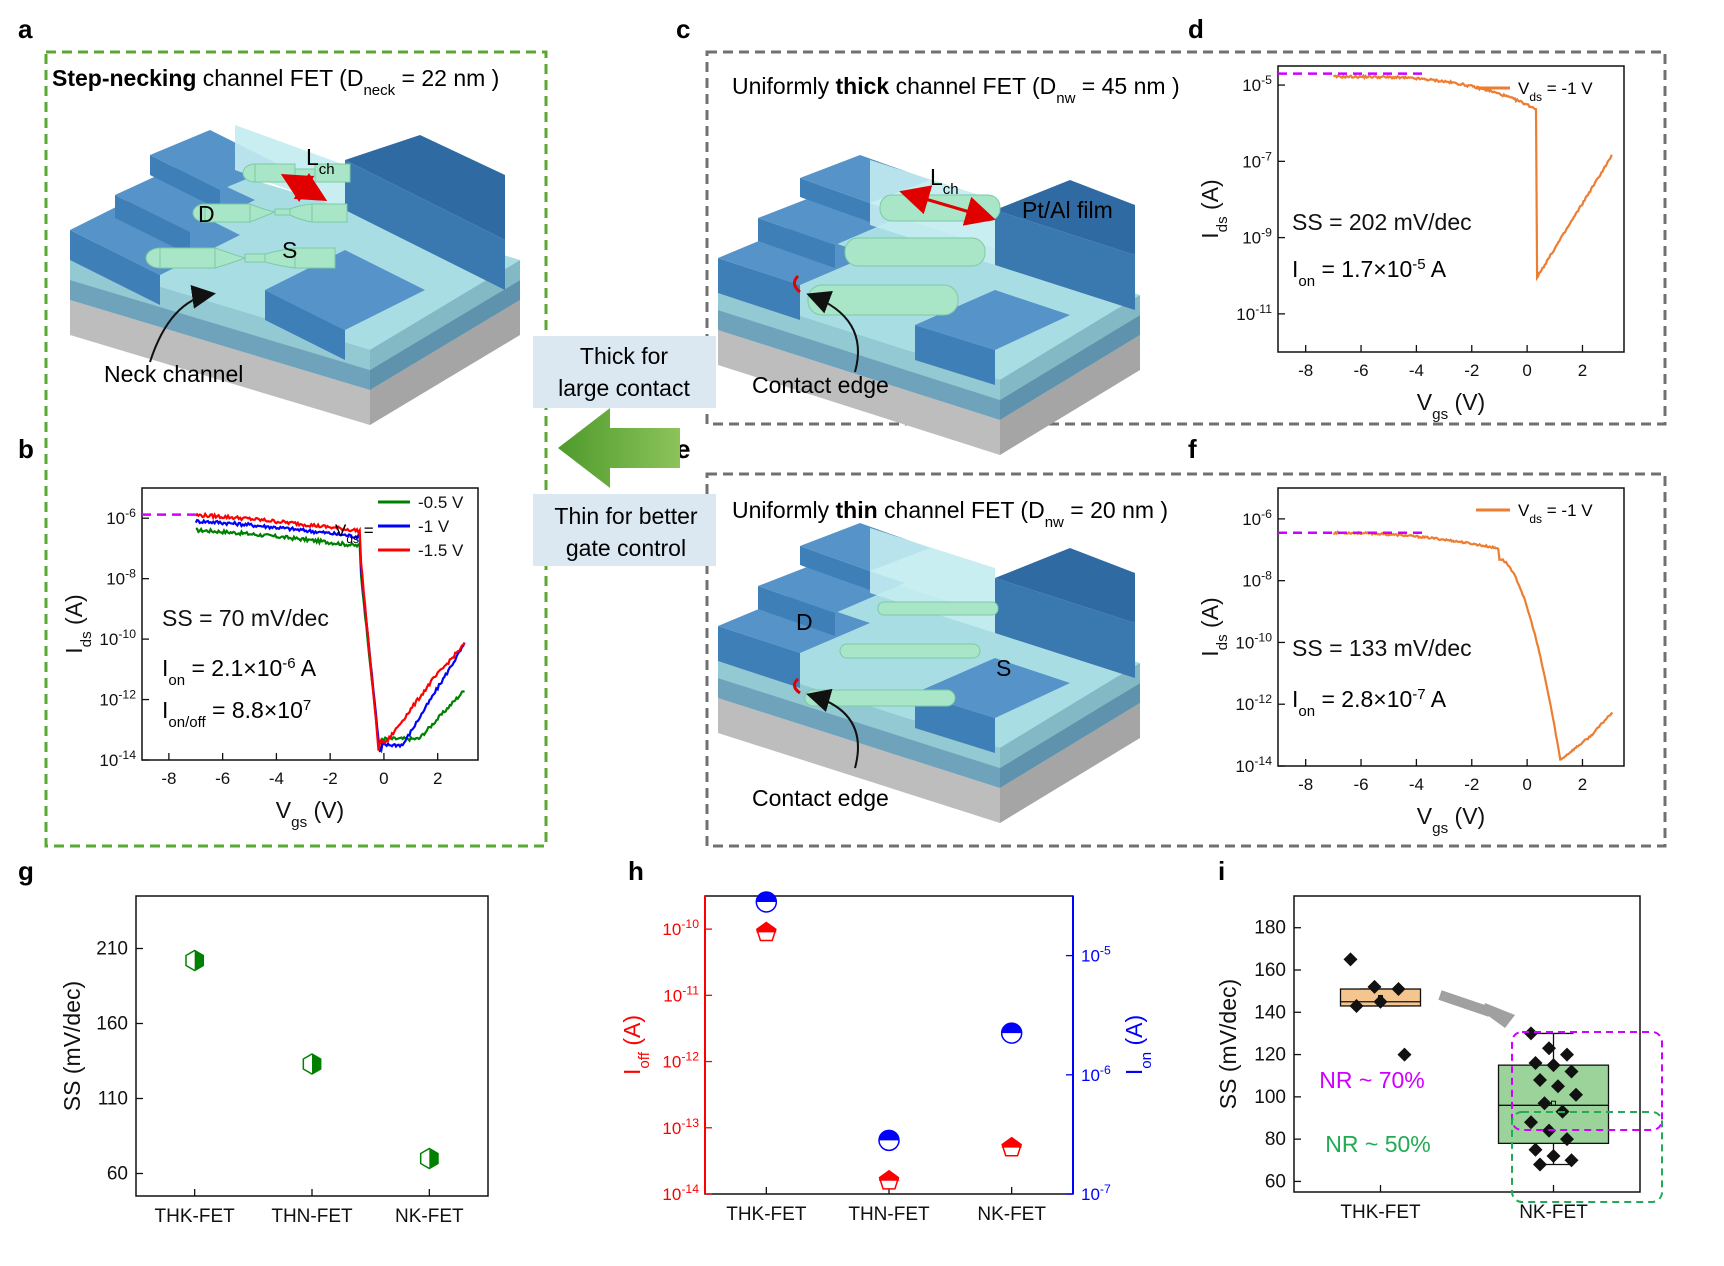 The width and height of the screenshot is (1724, 1266). I want to click on panel-a-drain-label: D, so click(206, 214).